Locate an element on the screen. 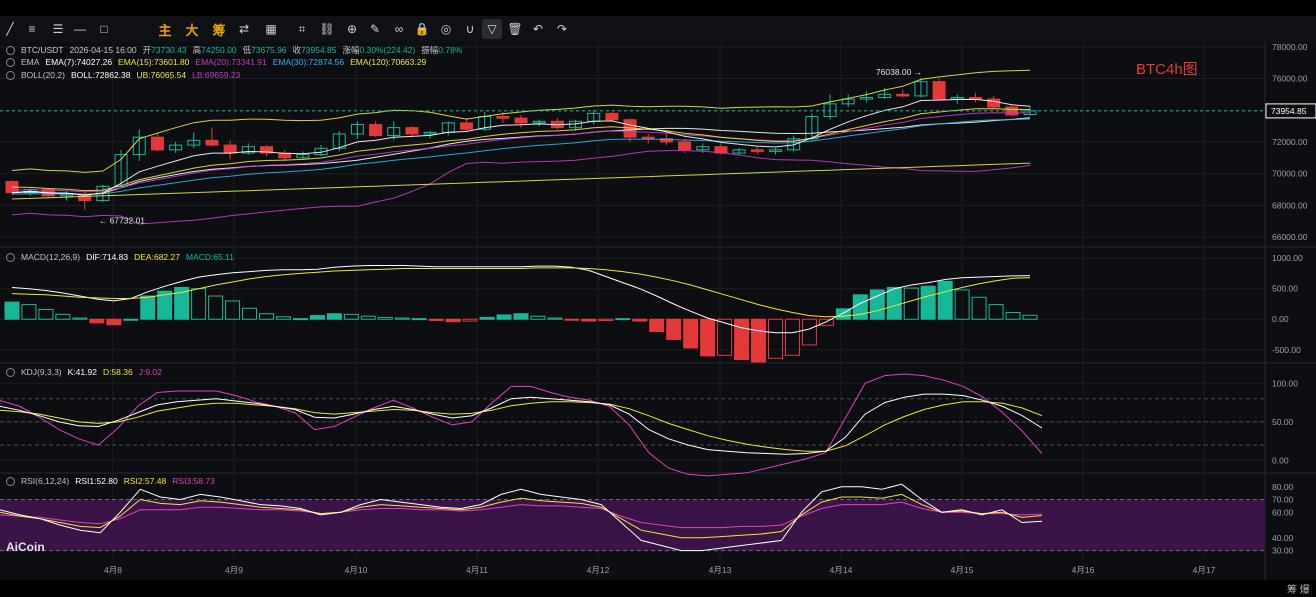 This screenshot has height=597, width=1316. trash-icon: 🗑 is located at coordinates (515, 29).